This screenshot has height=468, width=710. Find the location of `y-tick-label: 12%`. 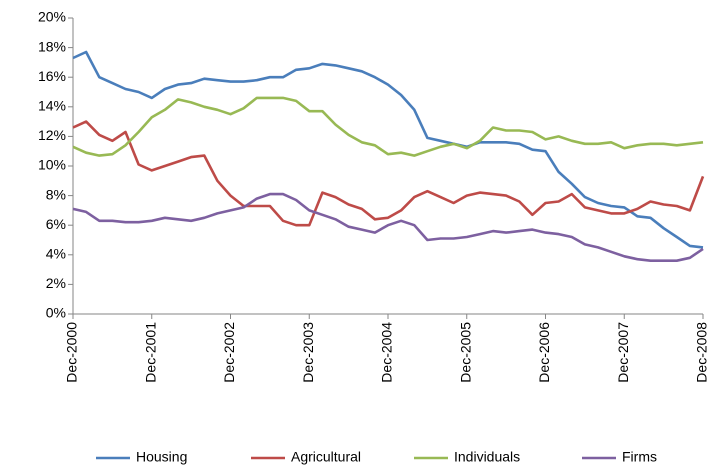

y-tick-label: 12% is located at coordinates (52, 135).